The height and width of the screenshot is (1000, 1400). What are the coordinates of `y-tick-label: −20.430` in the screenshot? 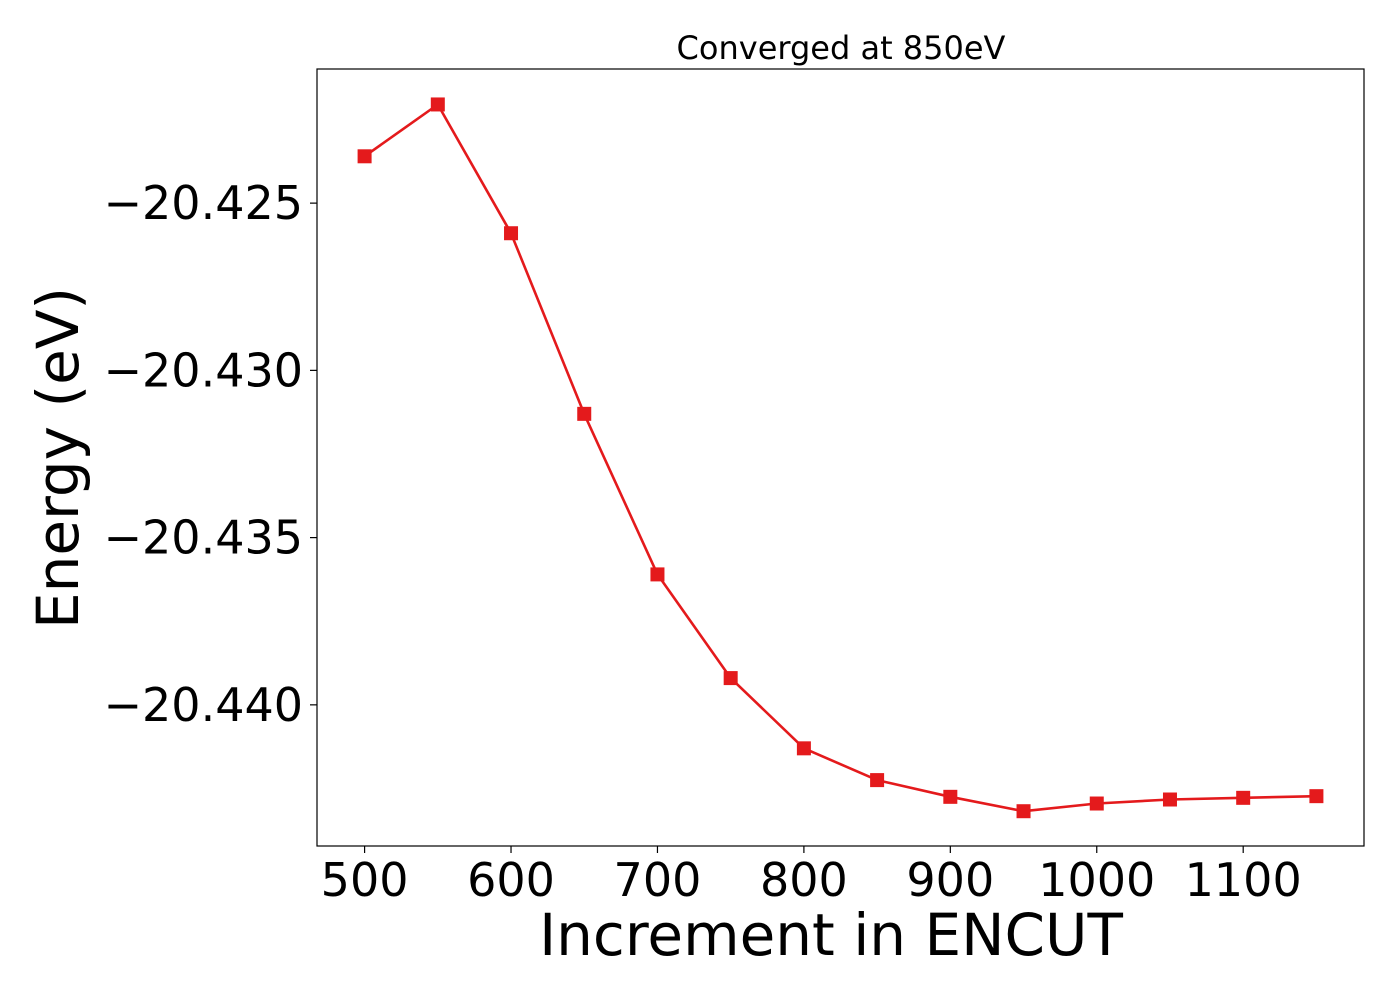 It's located at (204, 370).